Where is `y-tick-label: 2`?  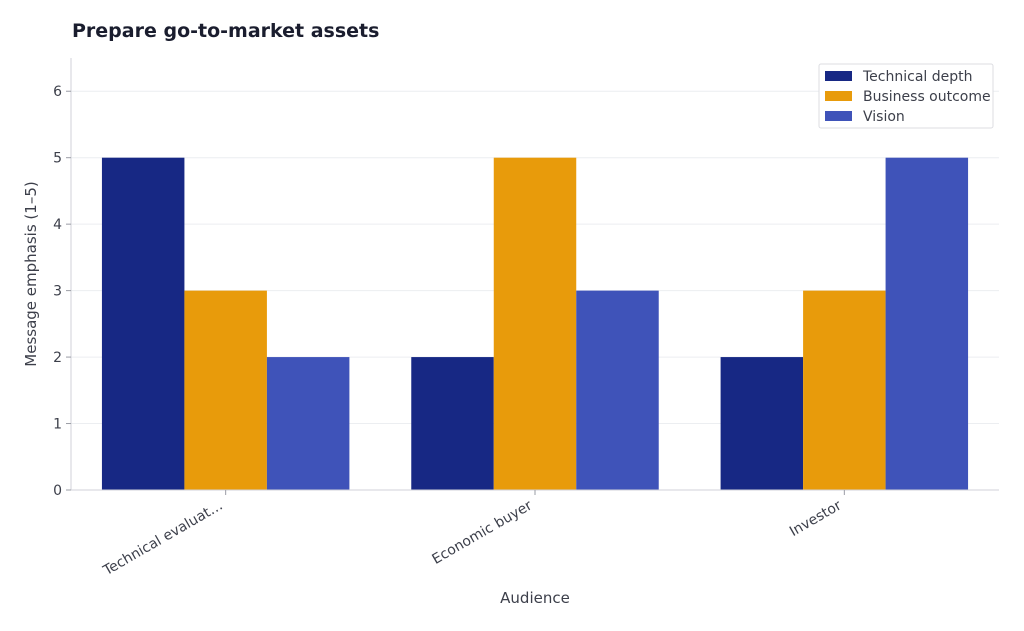
y-tick-label: 2 is located at coordinates (57, 358).